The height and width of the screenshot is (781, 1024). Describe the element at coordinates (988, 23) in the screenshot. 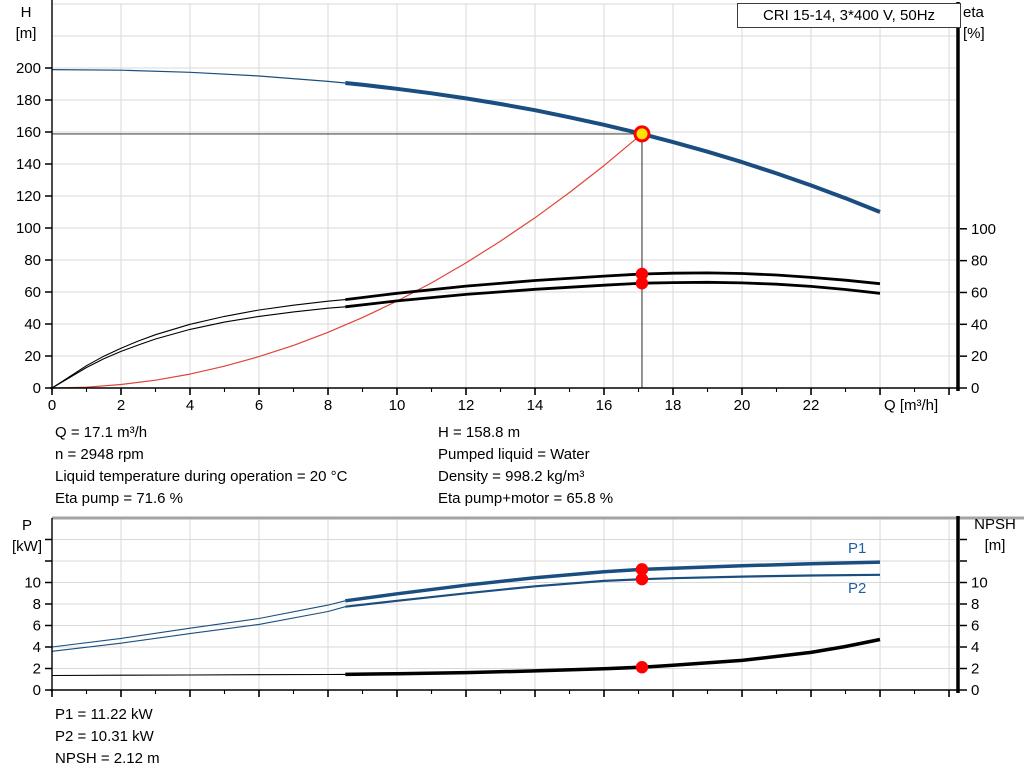

I see `eta-axis-title: eta [%]` at that location.